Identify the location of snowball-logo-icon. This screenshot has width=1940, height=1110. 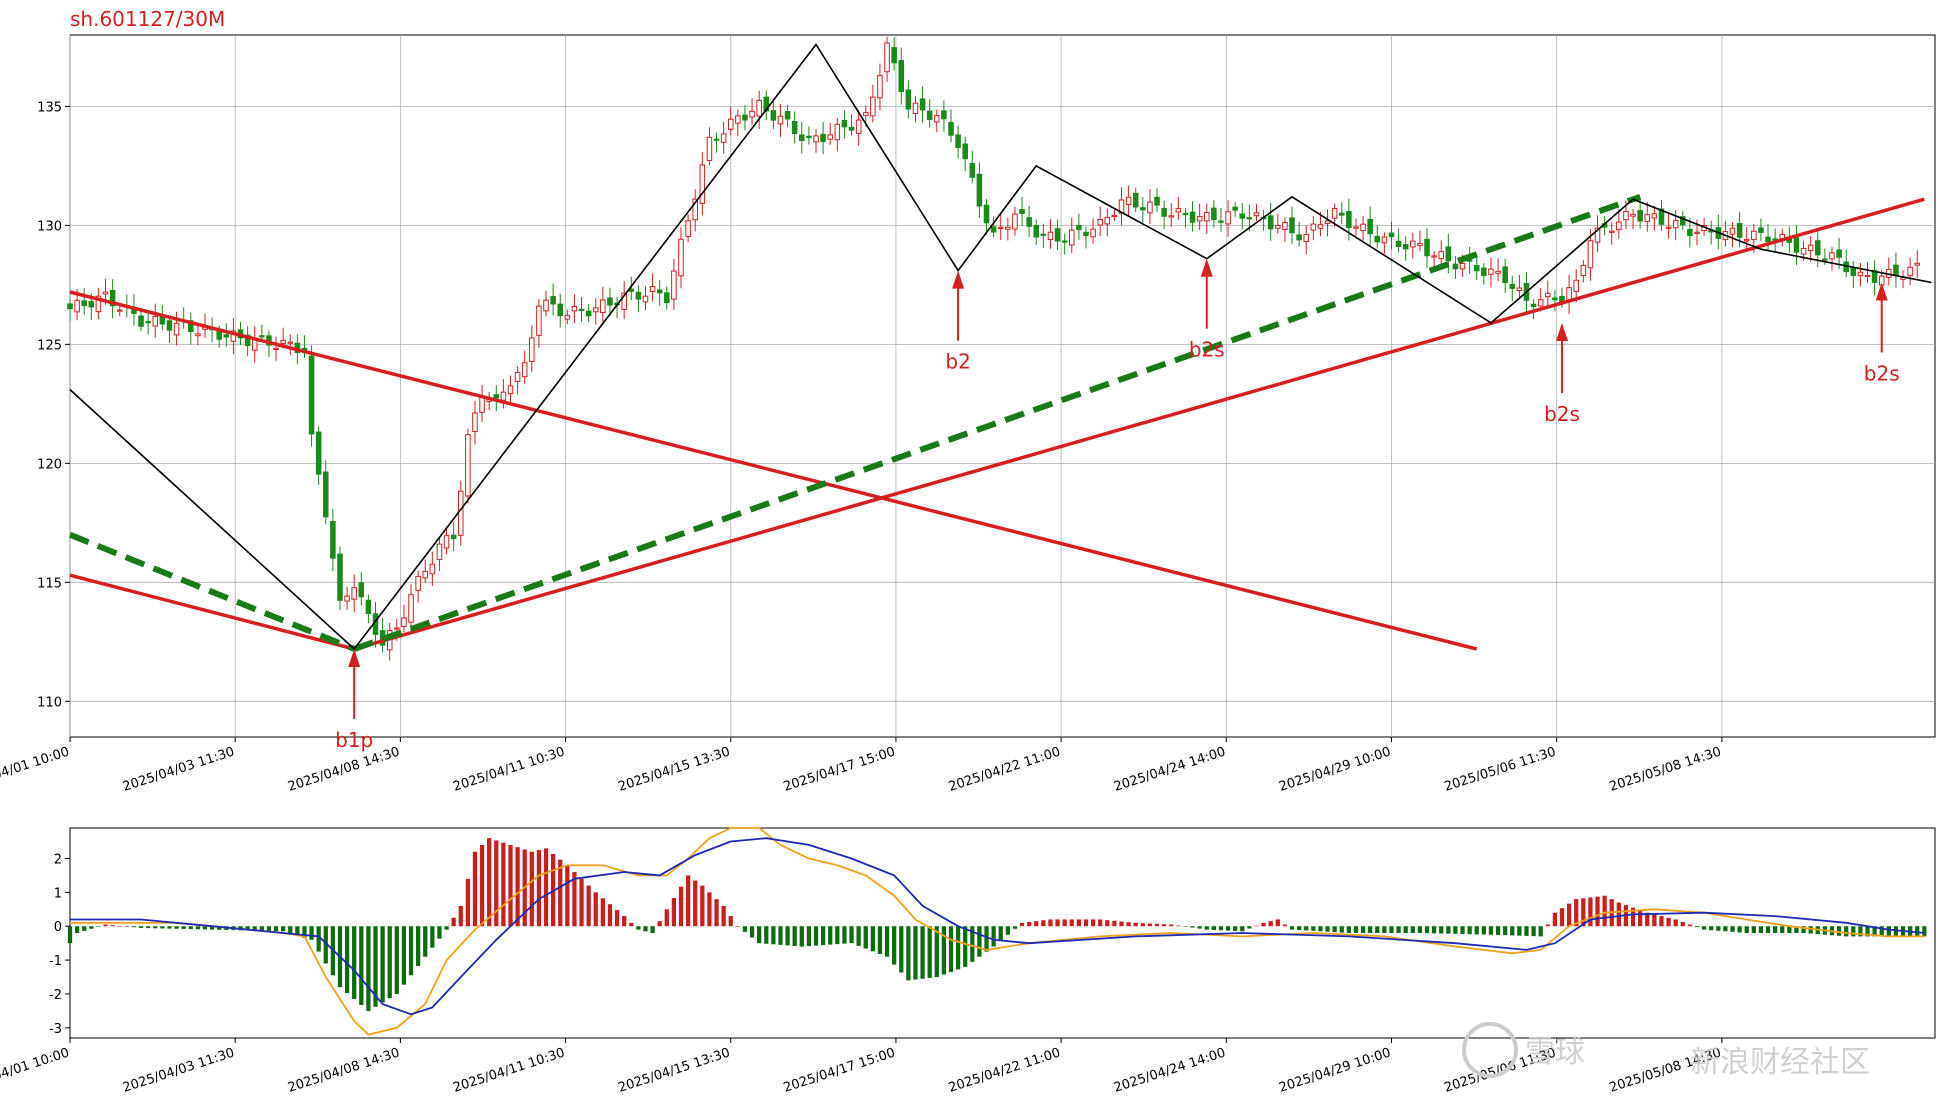
(1490, 1050).